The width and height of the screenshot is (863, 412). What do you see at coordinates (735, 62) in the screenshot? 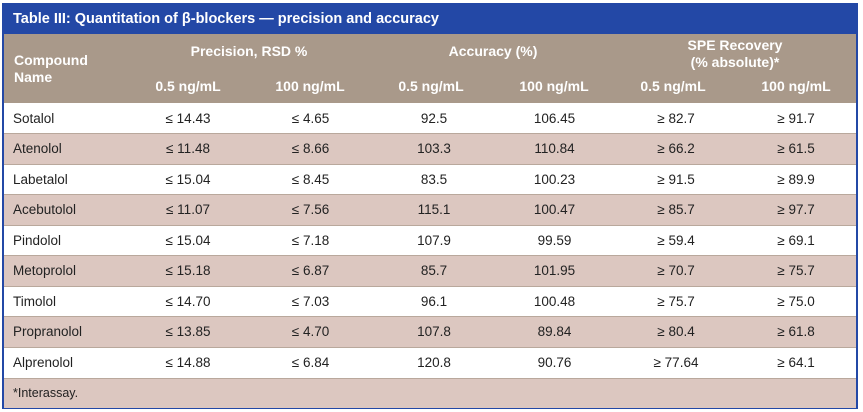
I see `header-spe-line2: (% absolute)*` at bounding box center [735, 62].